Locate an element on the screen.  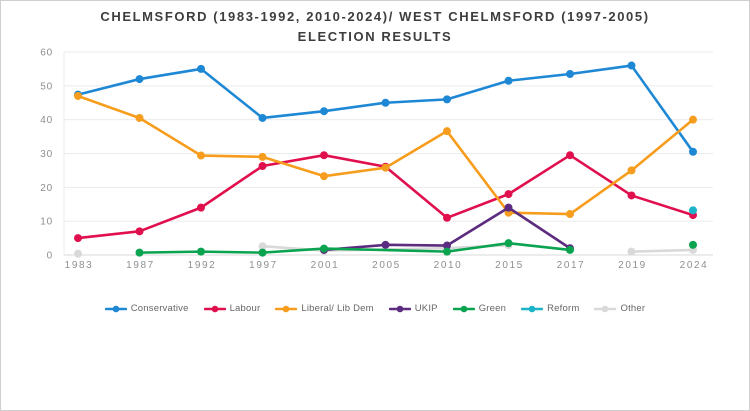
legend-marker-reform-icon is located at coordinates (532, 308).